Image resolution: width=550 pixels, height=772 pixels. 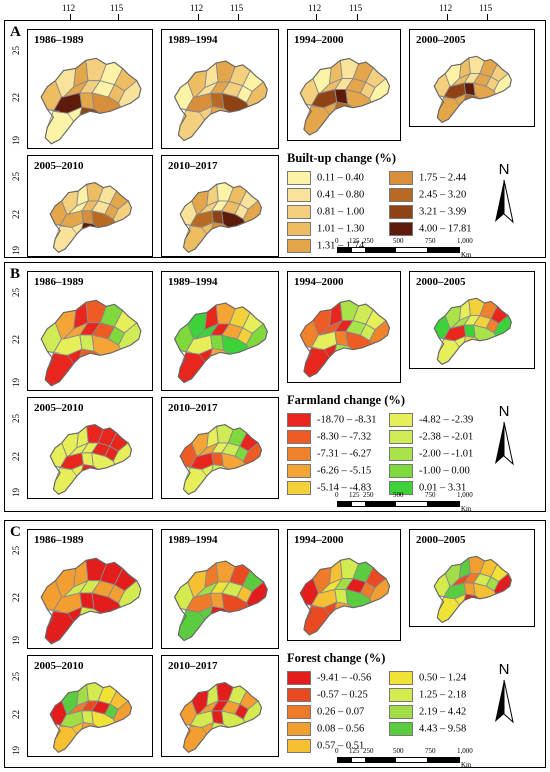 I want to click on longitude-tick-mark, so click(x=118, y=17).